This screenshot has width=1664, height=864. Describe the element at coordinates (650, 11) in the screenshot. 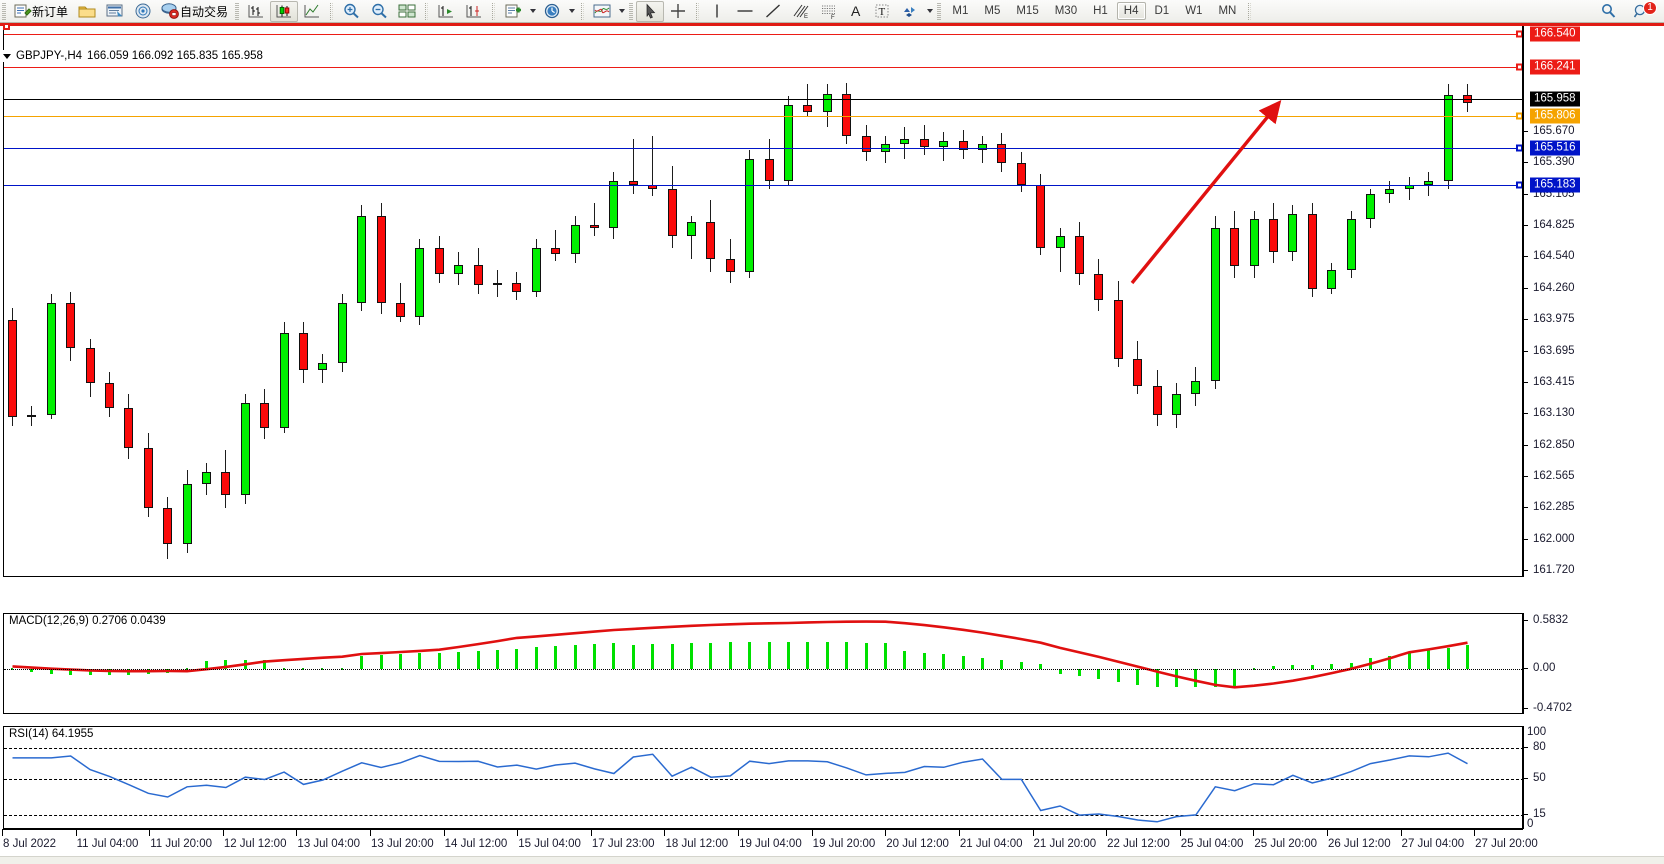

I see `cursor-button` at that location.